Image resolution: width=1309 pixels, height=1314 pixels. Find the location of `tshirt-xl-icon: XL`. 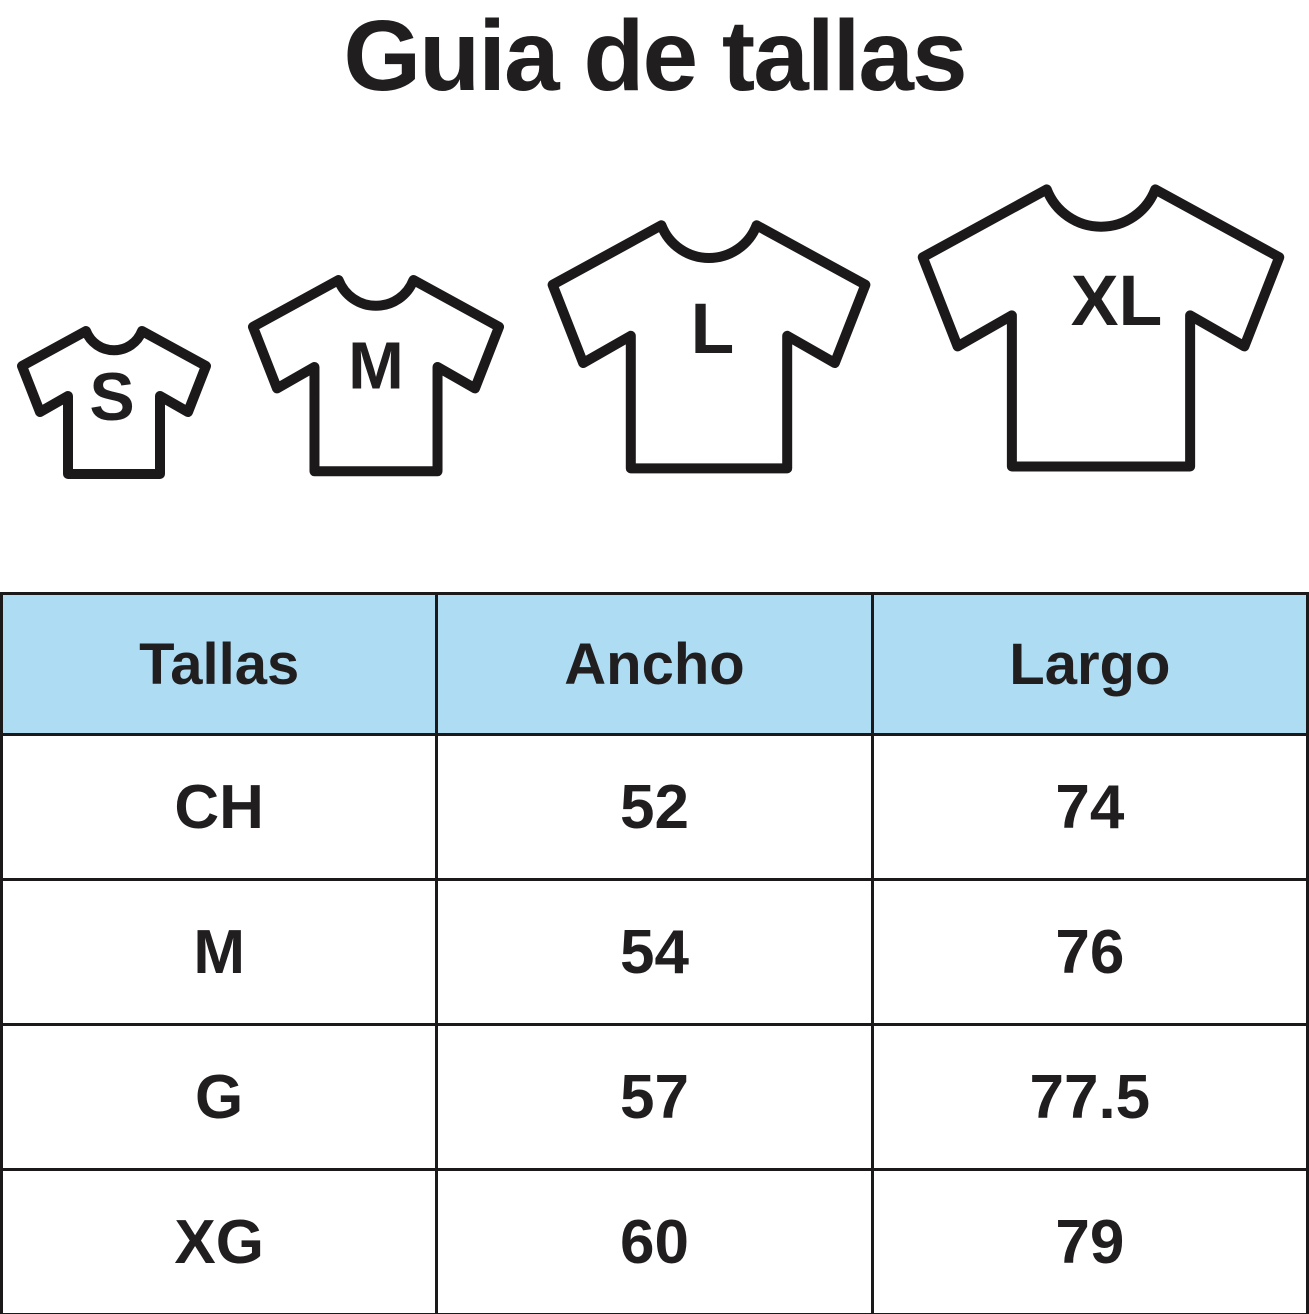

tshirt-xl-icon: XL is located at coordinates (1101, 327).